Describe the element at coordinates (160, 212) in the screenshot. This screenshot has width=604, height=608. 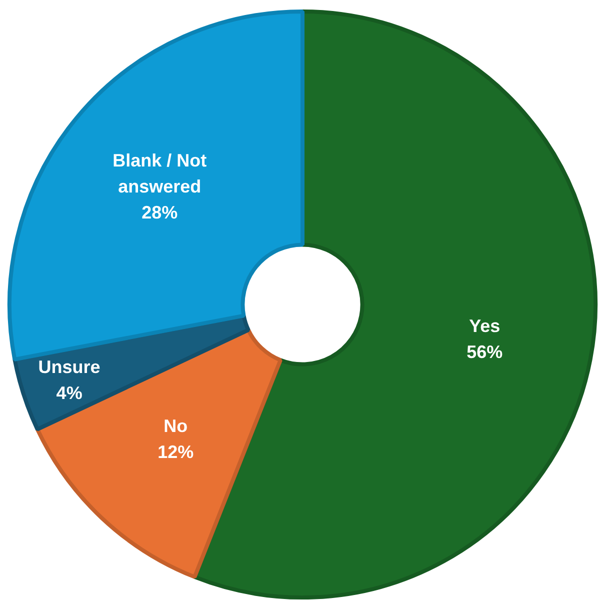
I see `data-label: 28%` at that location.